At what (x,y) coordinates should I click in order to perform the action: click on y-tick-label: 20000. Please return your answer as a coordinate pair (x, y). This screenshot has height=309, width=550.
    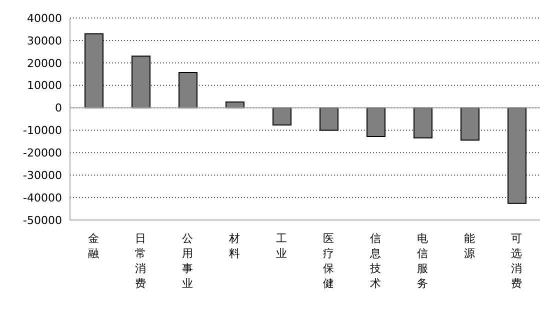
    Looking at the image, I should click on (44, 63).